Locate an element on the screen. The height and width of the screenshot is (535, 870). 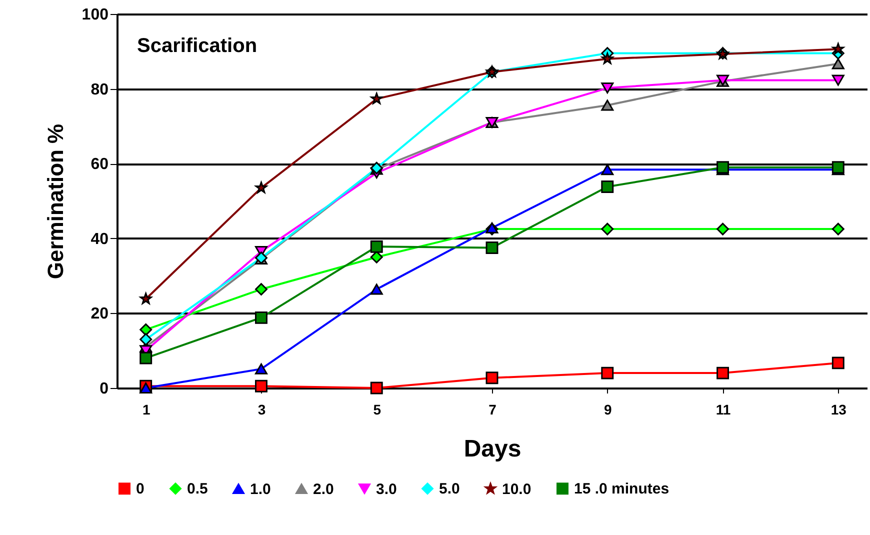
legend-label: 5.0 is located at coordinates (449, 489).